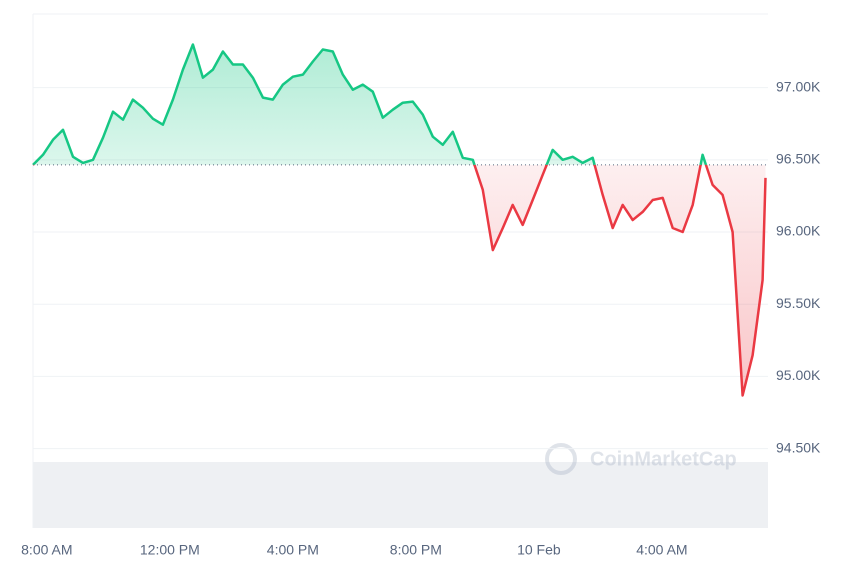 This screenshot has height=578, width=860. Describe the element at coordinates (561, 459) in the screenshot. I see `watermark-logo` at that location.